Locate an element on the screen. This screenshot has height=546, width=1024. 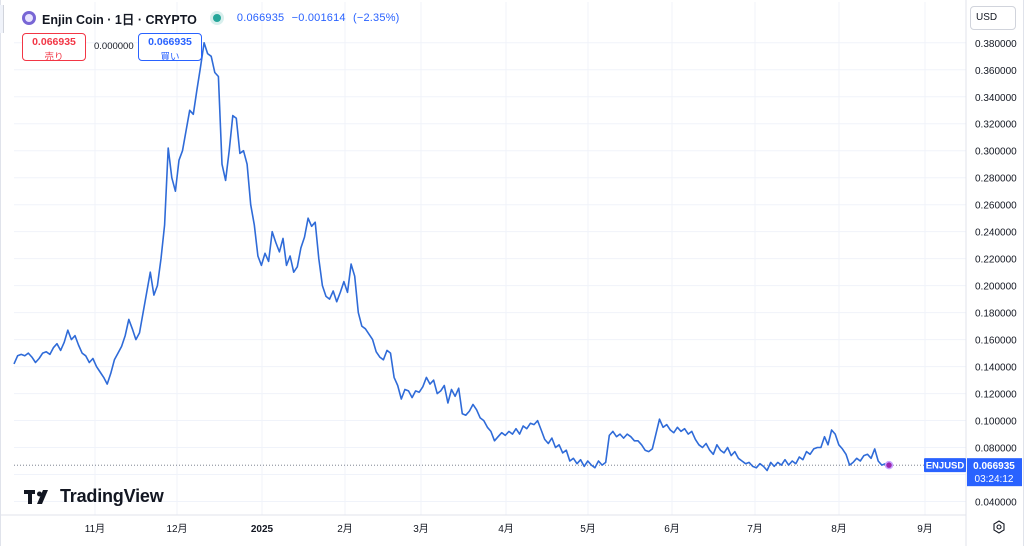
x-tick-label: 6月 is located at coordinates (672, 529).